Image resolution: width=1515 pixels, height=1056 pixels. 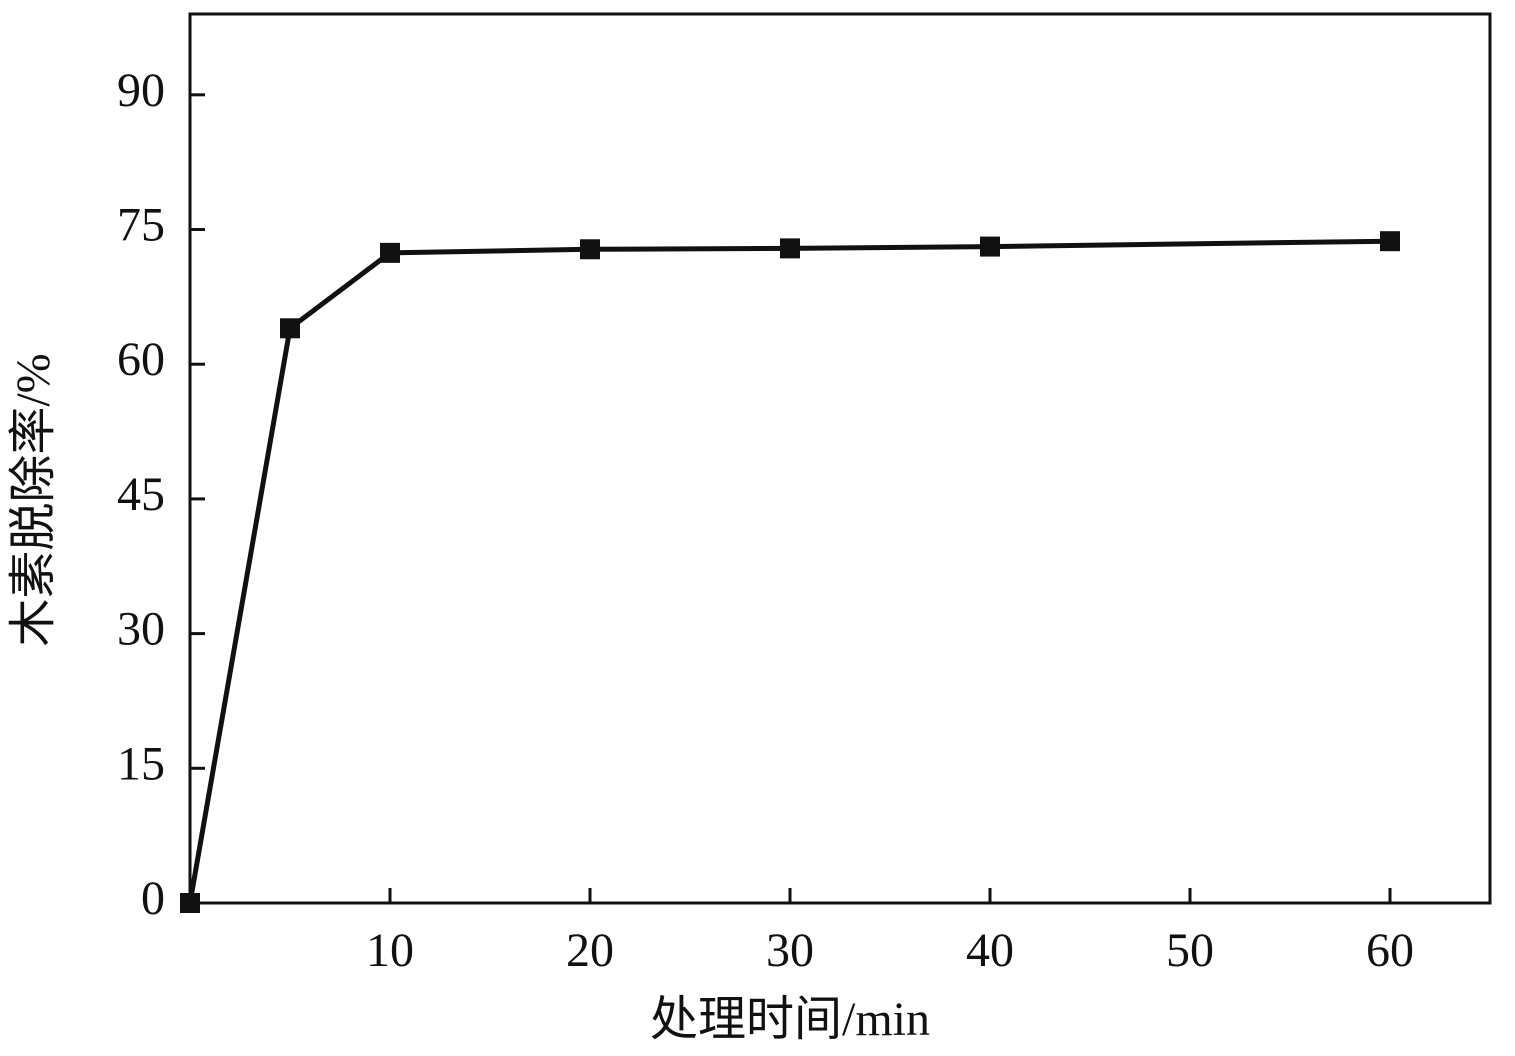 I want to click on y-tick-label: 45, so click(x=141, y=494).